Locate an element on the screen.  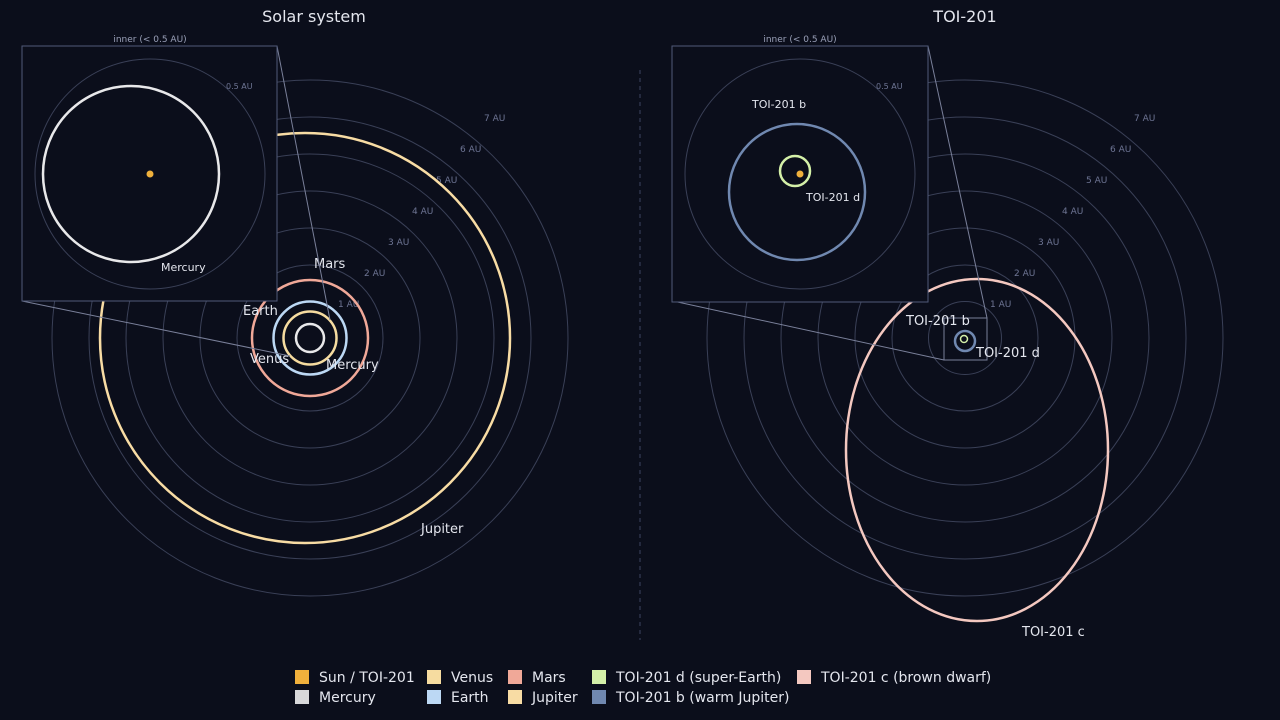
solar-planet-labels: Mars Earth Venus Mercury Jupiter is located at coordinates (353, 397).